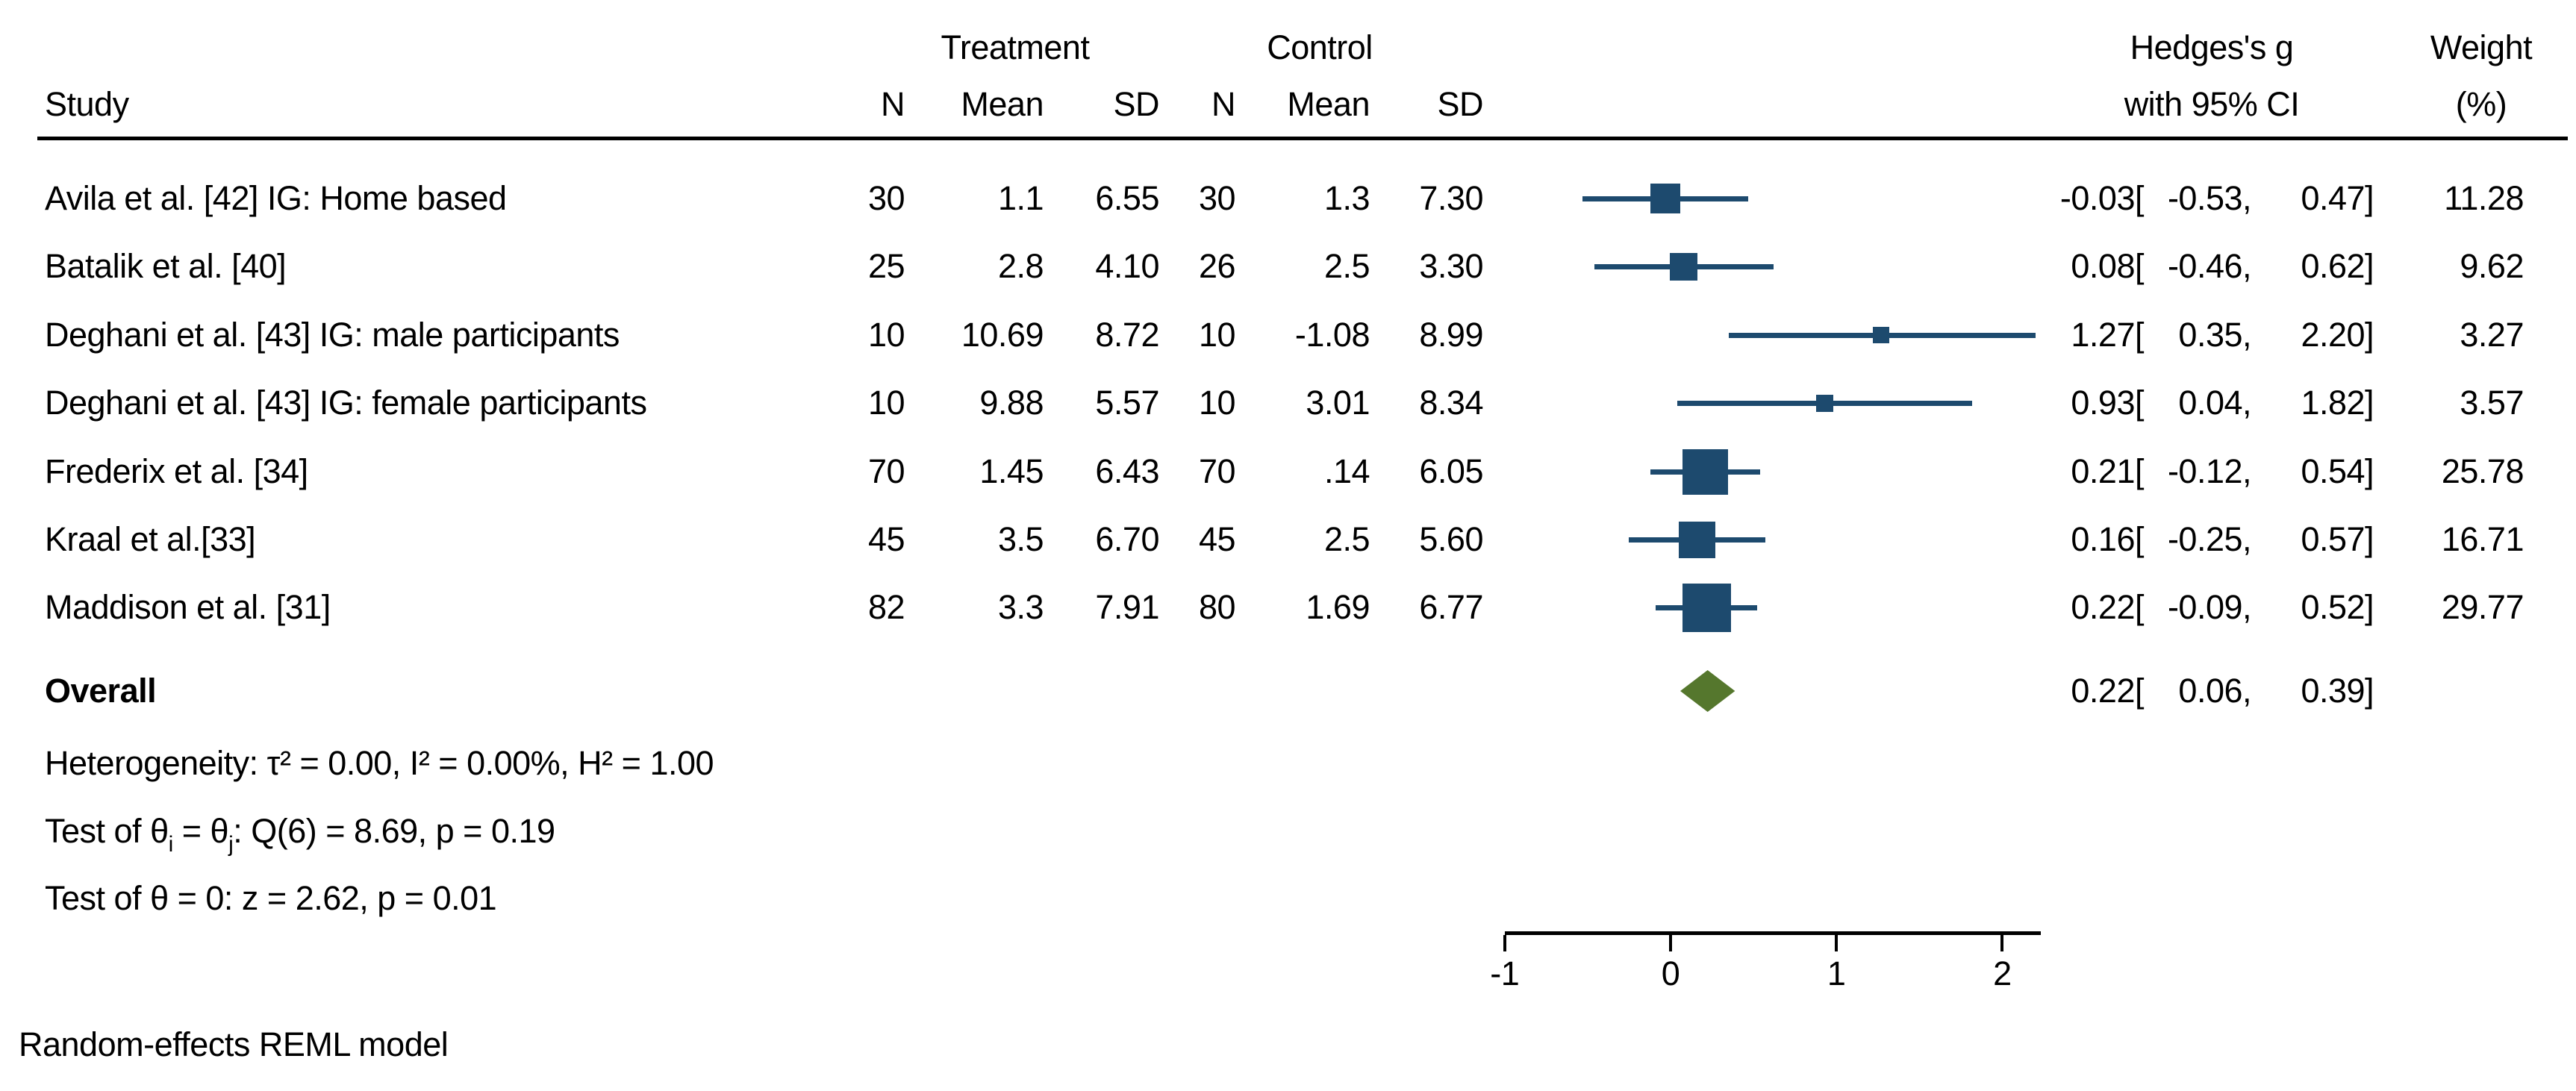 This screenshot has height=1091, width=2576. I want to click on study-label: Avila et al. [42] IG: Home based, so click(276, 198).